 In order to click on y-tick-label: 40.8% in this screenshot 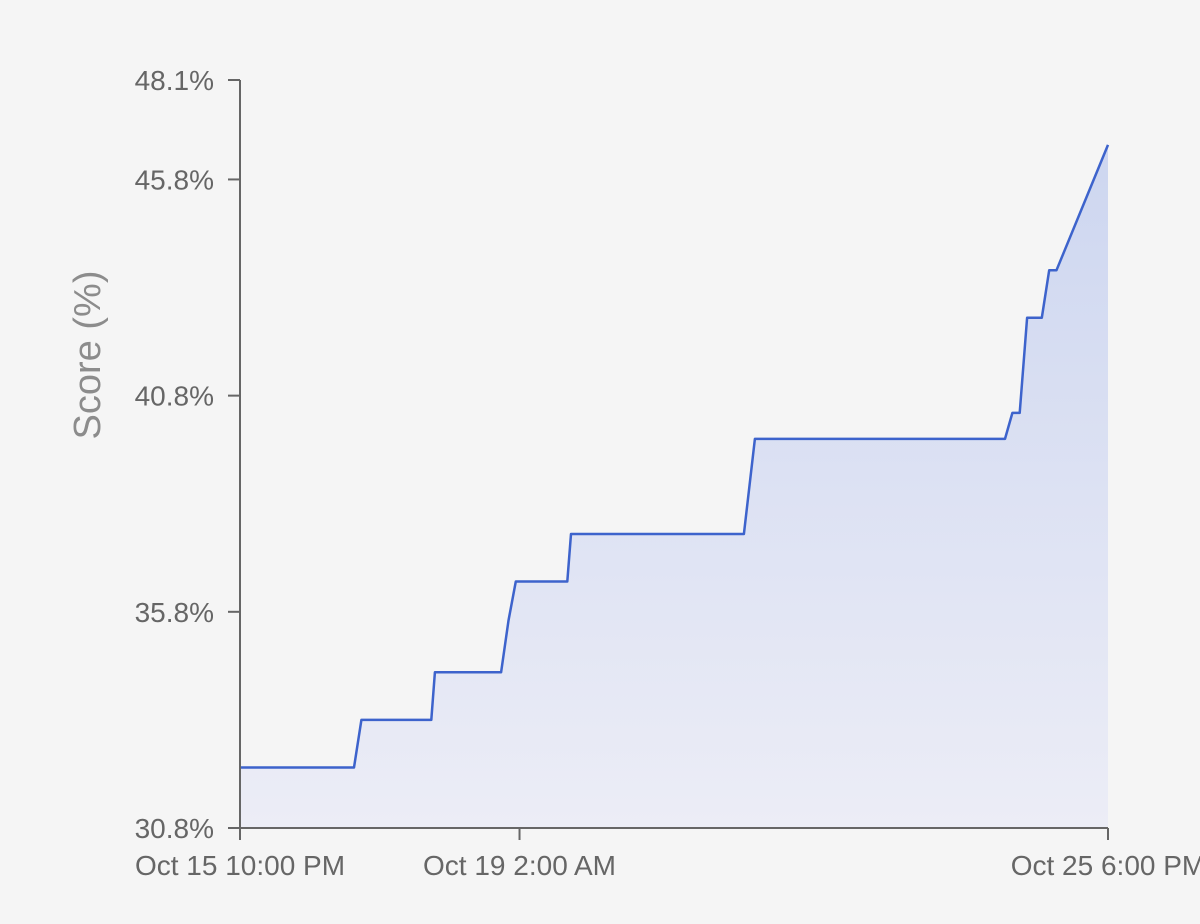, I will do `click(174, 396)`.